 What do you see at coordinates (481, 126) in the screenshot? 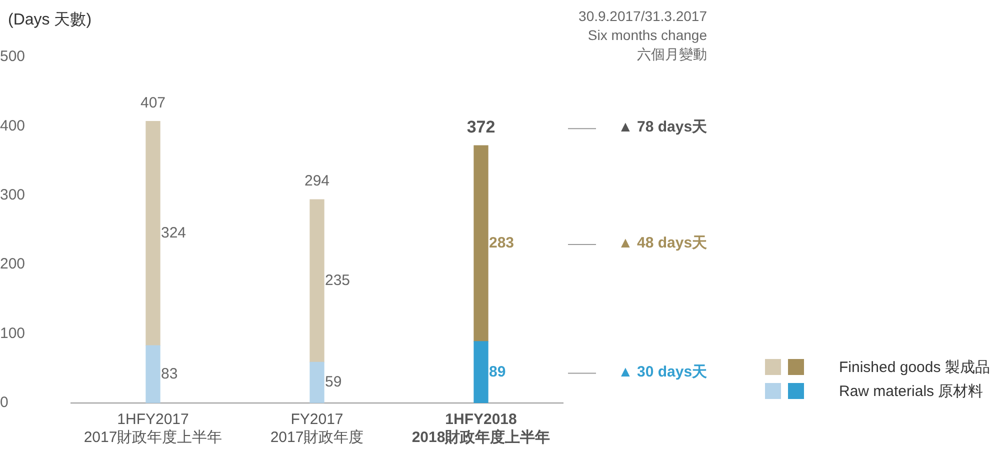
I see `total-label: 372` at bounding box center [481, 126].